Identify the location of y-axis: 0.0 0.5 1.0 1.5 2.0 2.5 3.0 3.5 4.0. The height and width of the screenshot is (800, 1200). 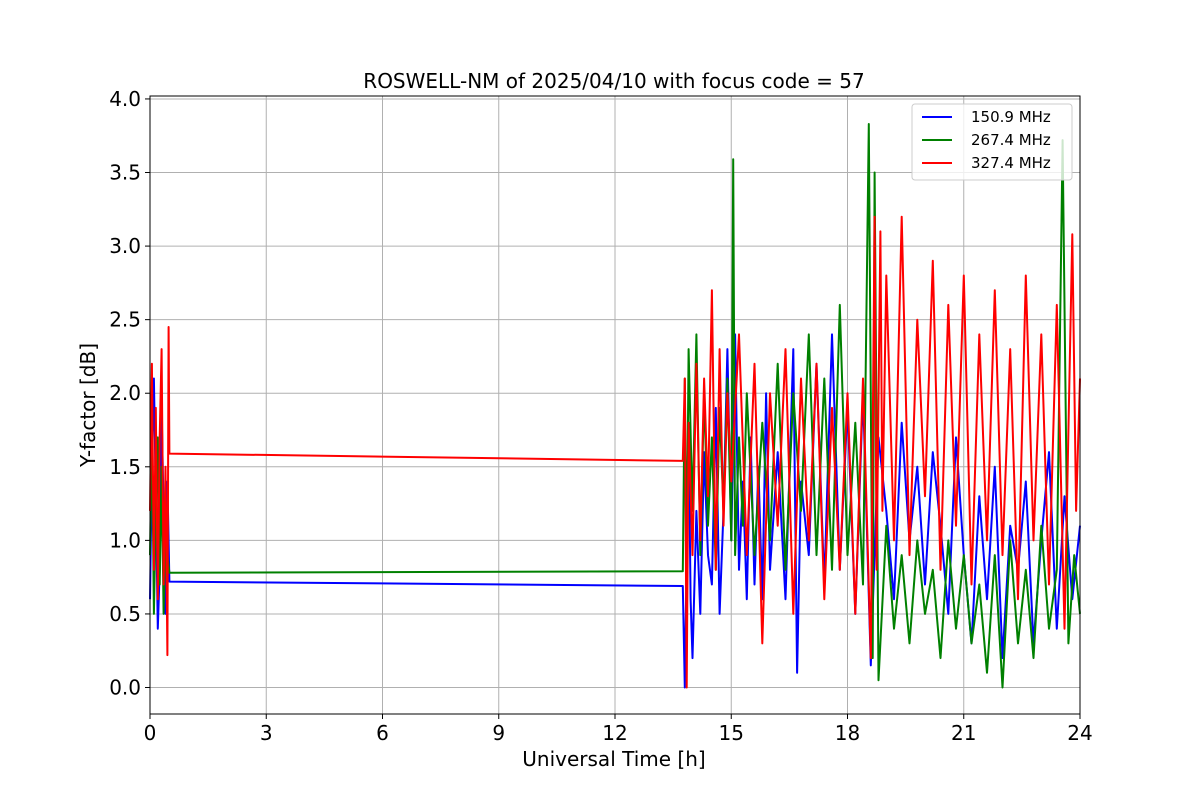
(129, 393).